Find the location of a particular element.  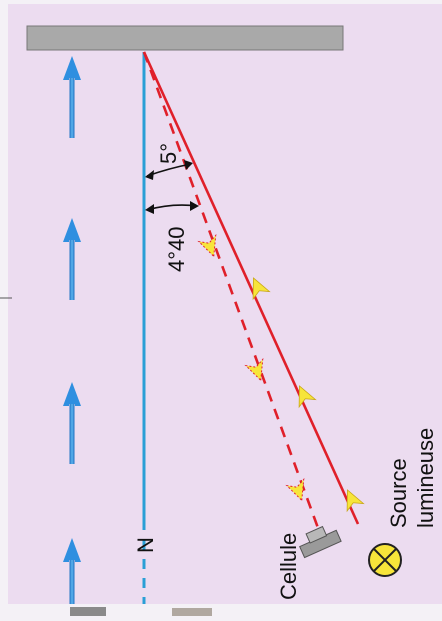

normal-label: N is located at coordinates (145, 545).